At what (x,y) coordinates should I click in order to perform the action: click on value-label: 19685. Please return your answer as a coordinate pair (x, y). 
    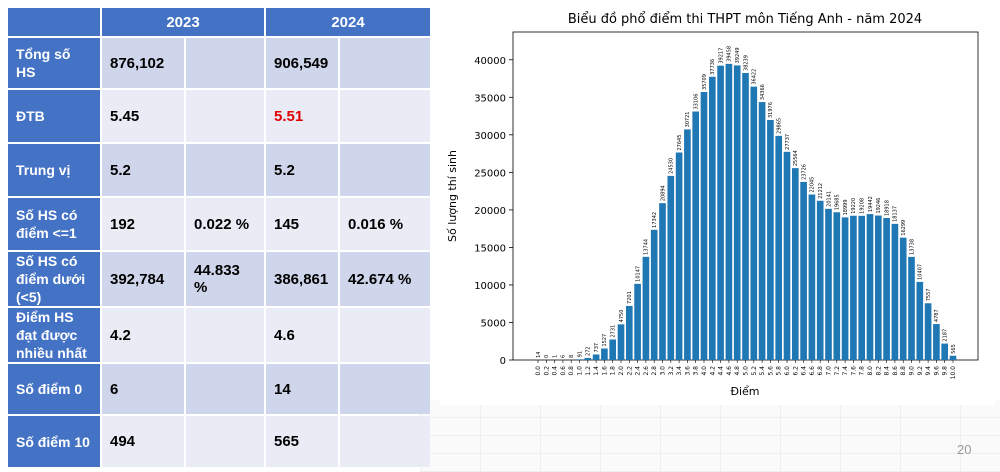
    Looking at the image, I should click on (838, 202).